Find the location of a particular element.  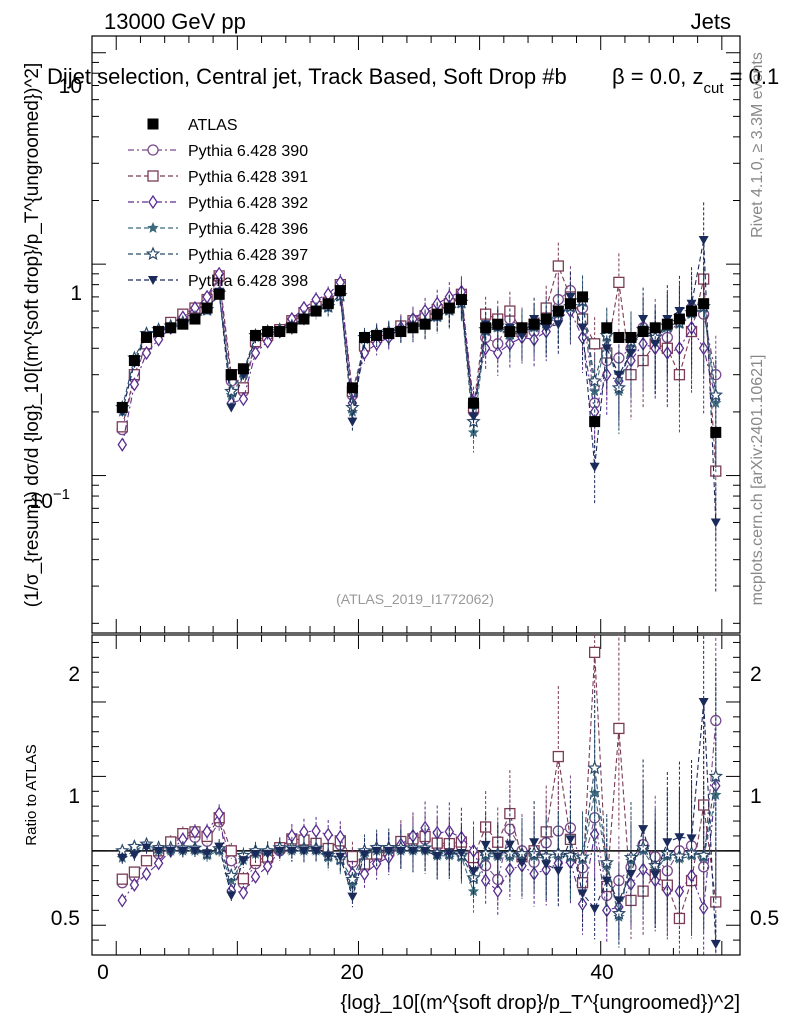

legend-label-pythia-6-428-391: Pythia 6.428 391 is located at coordinates (248, 177).